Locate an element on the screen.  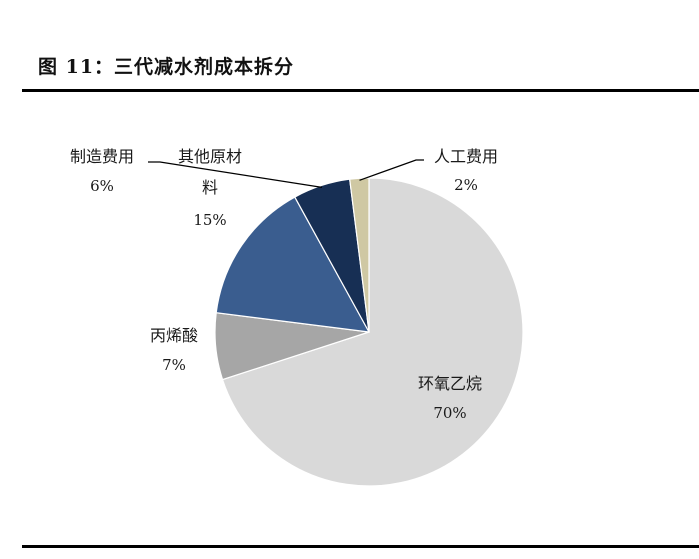
slice-percent-acrylic-acid: 7% is located at coordinates (174, 365).